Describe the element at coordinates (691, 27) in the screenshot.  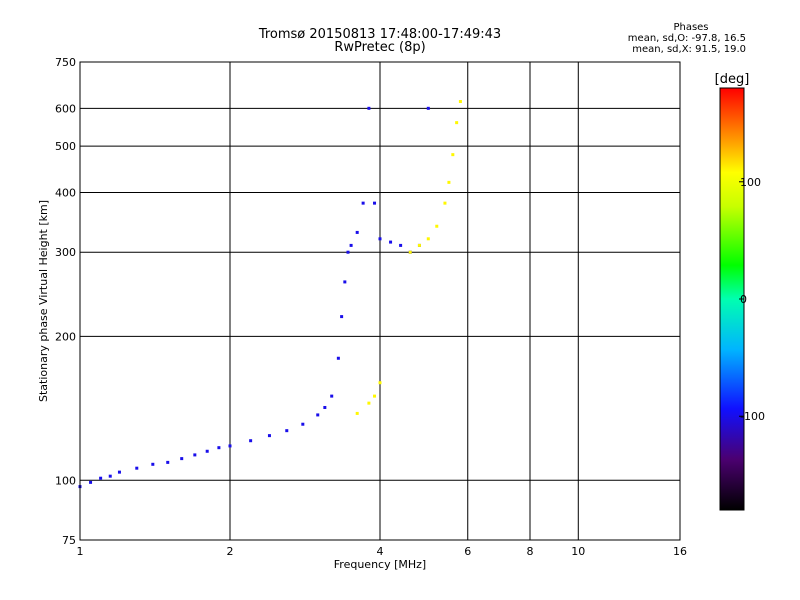
I see `phases-heading: Phases` at that location.